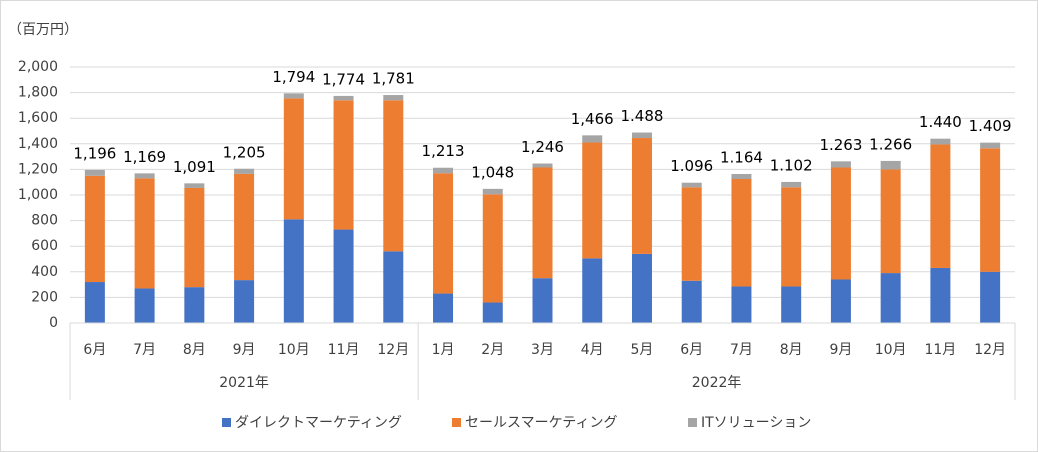 Image resolution: width=1038 pixels, height=452 pixels. Describe the element at coordinates (492, 350) in the screenshot. I see `x-tick-label: 2月` at that location.